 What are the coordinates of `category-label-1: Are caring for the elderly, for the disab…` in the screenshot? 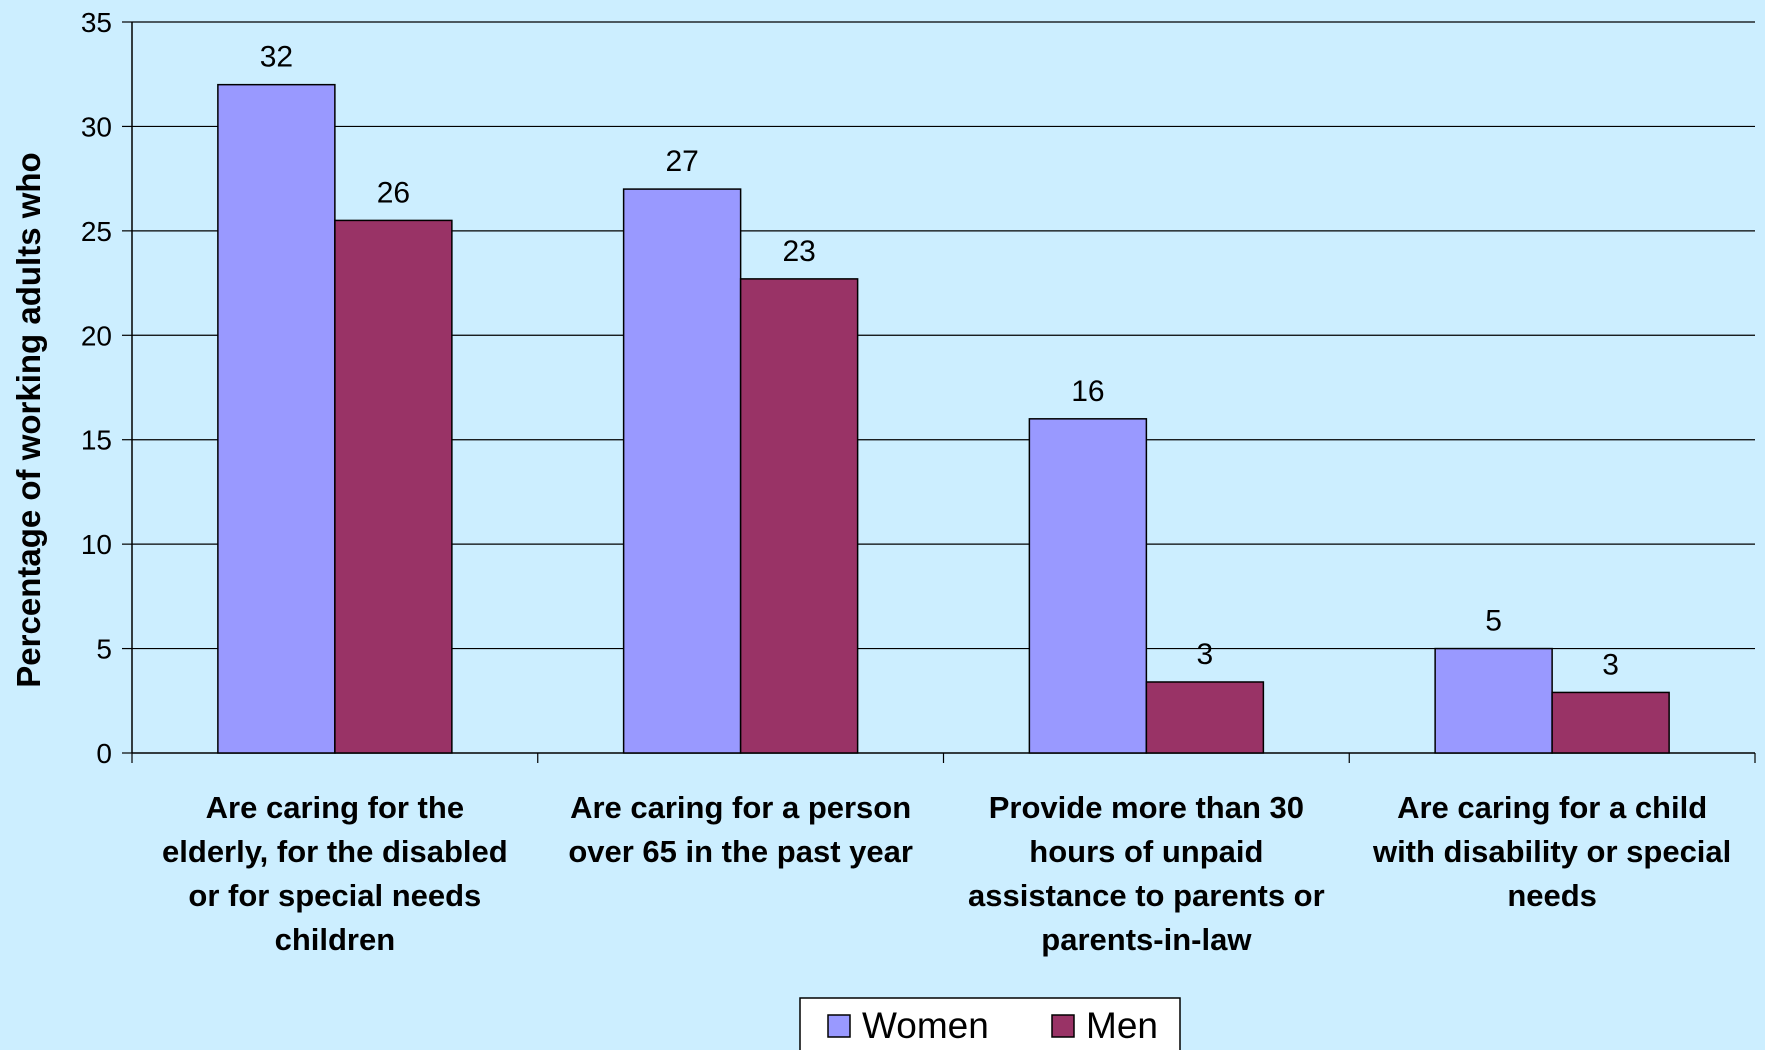 It's located at (335, 873).